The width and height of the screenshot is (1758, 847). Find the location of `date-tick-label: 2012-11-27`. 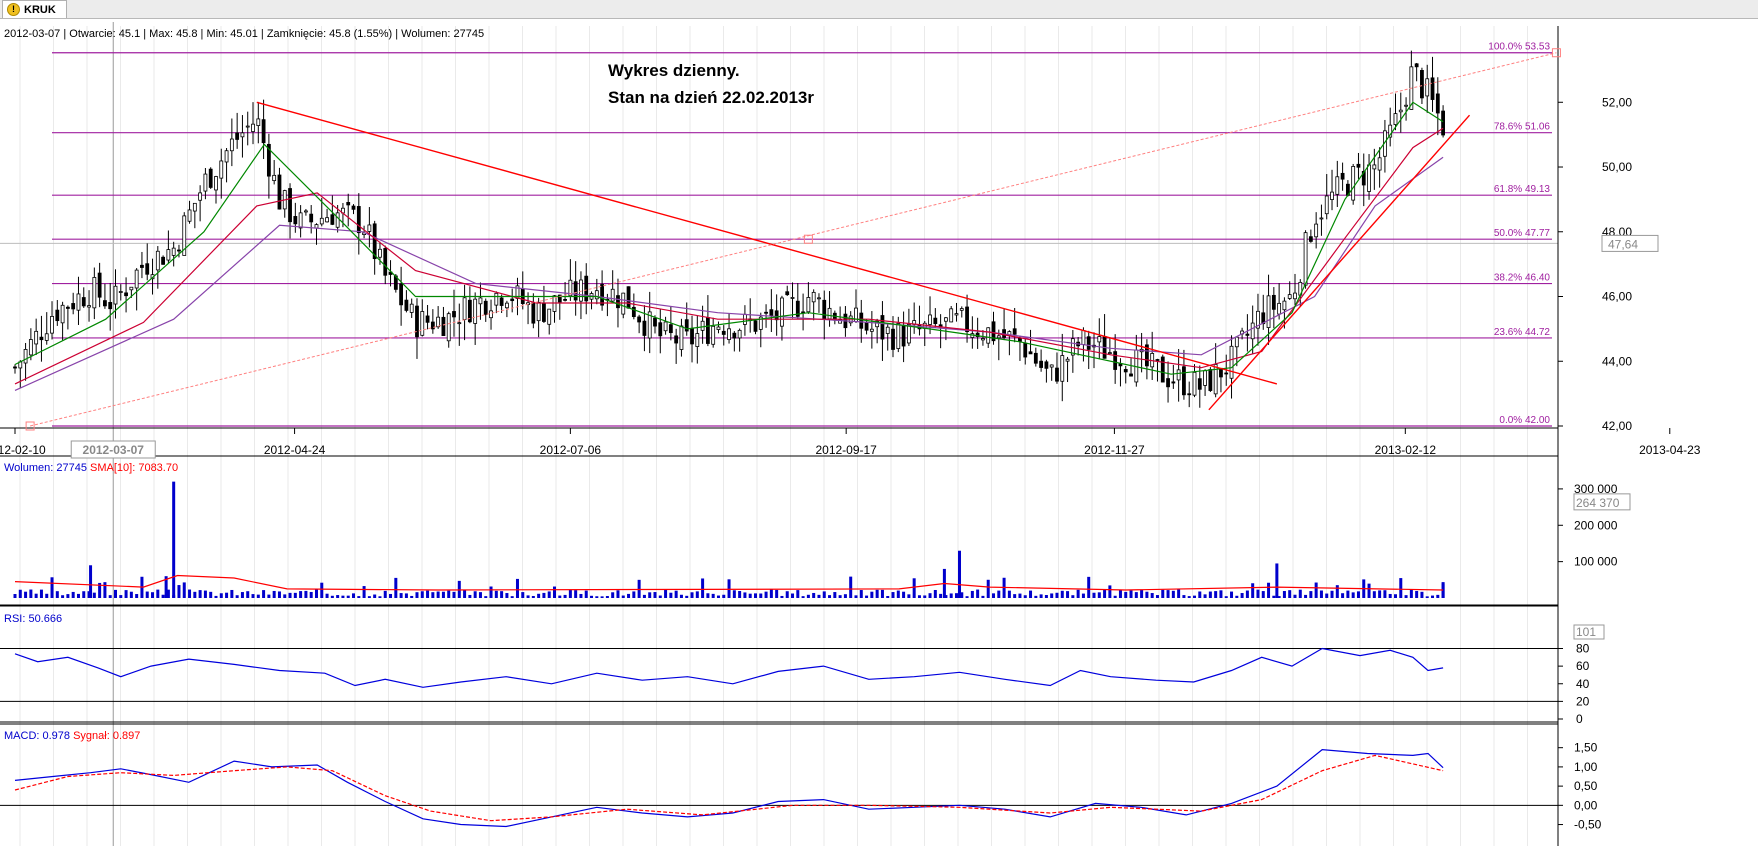

date-tick-label: 2012-11-27 is located at coordinates (1114, 450).